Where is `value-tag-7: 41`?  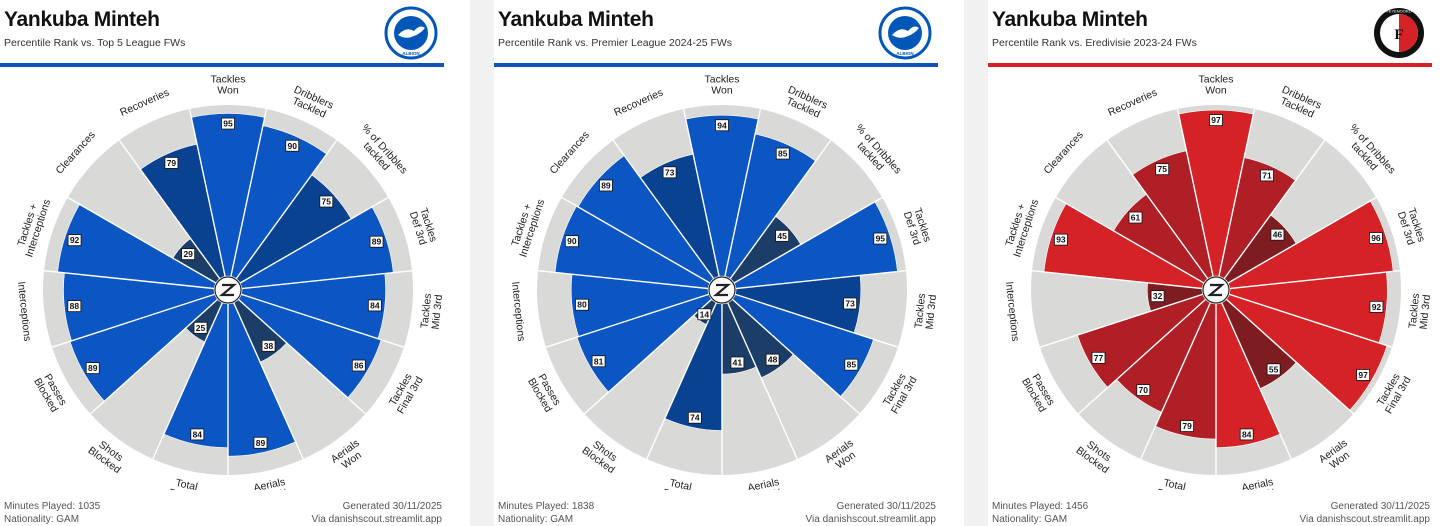 value-tag-7: 41 is located at coordinates (737, 362).